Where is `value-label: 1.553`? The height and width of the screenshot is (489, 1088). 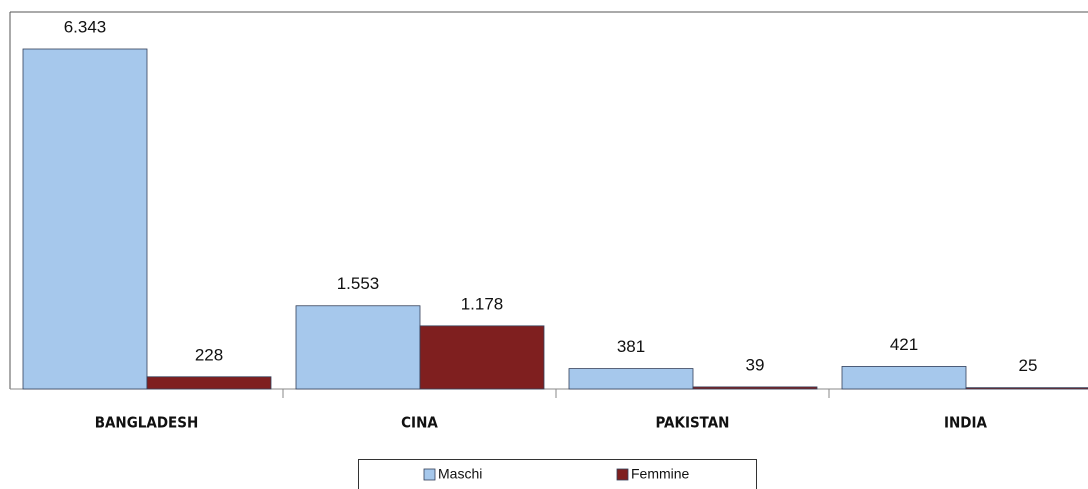 value-label: 1.553 is located at coordinates (358, 283).